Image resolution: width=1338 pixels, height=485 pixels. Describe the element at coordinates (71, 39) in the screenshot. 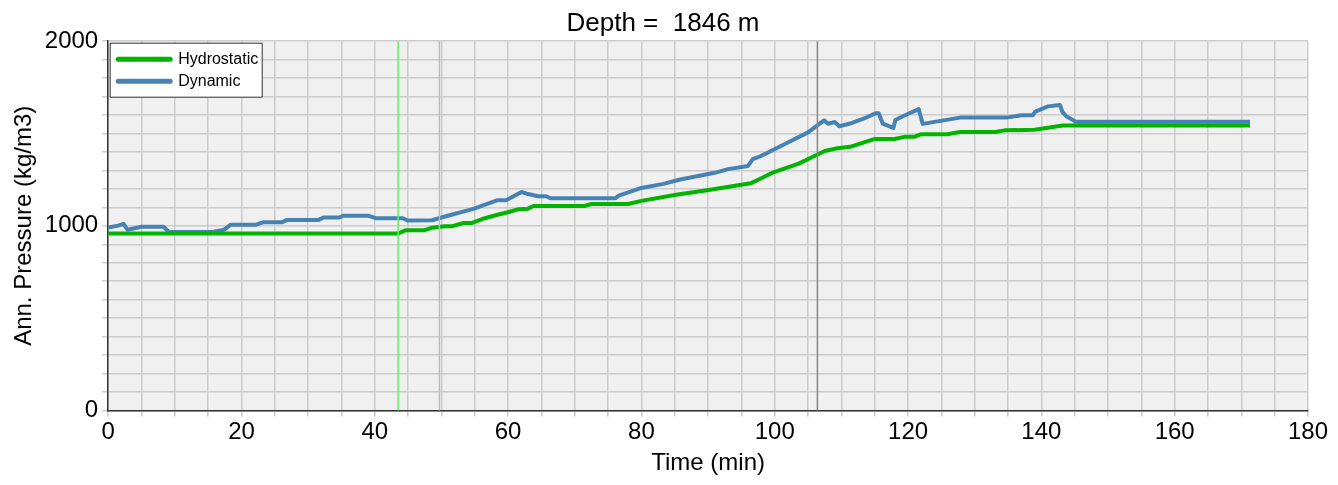

I see `y-tick-label: 2000` at that location.